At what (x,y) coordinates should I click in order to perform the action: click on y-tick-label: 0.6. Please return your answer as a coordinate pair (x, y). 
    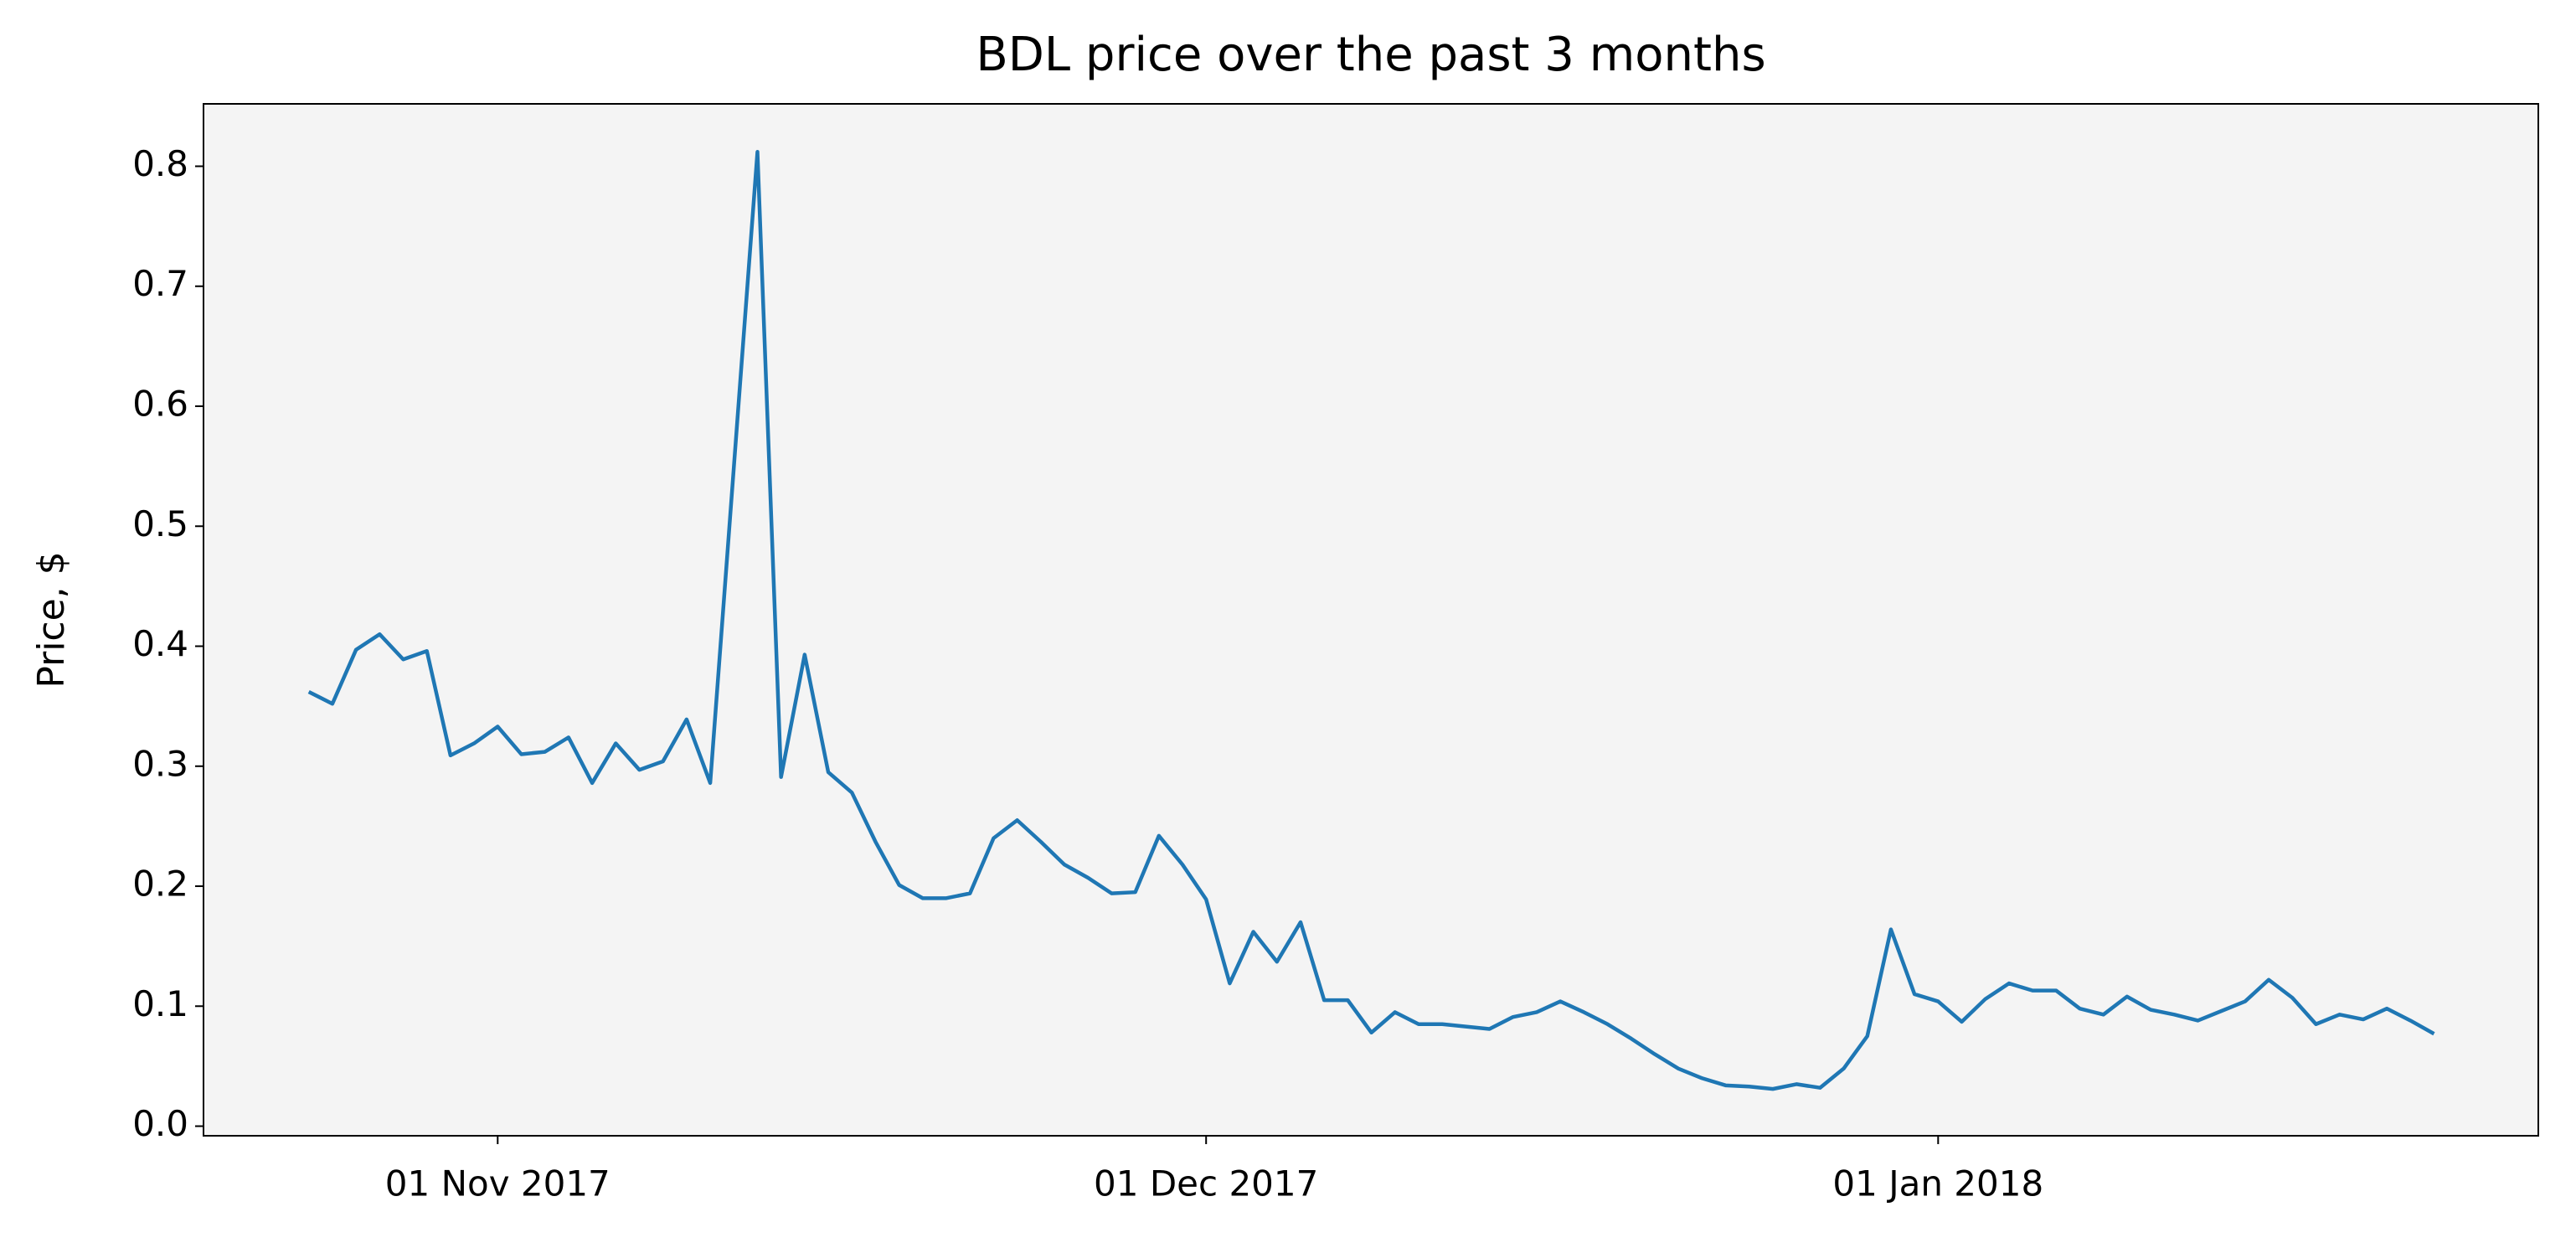
    Looking at the image, I should click on (160, 404).